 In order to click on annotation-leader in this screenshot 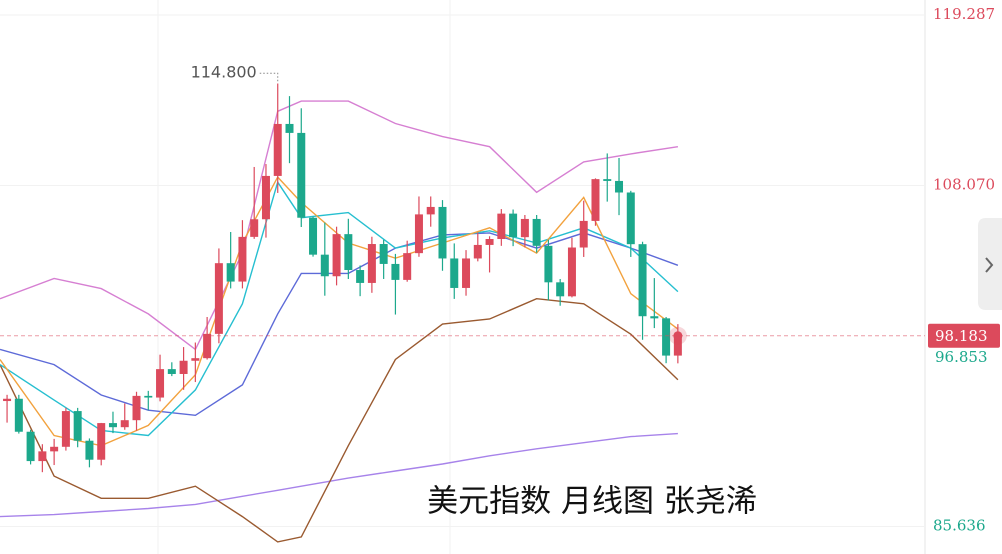, I will do `click(269, 78)`.